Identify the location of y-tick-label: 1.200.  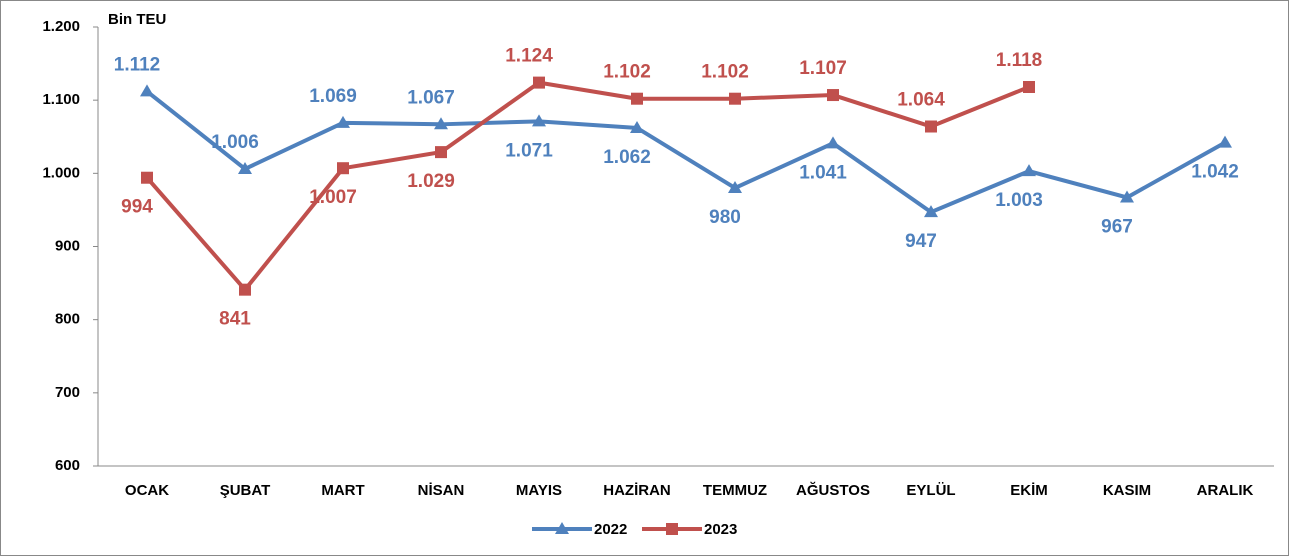
(61, 26).